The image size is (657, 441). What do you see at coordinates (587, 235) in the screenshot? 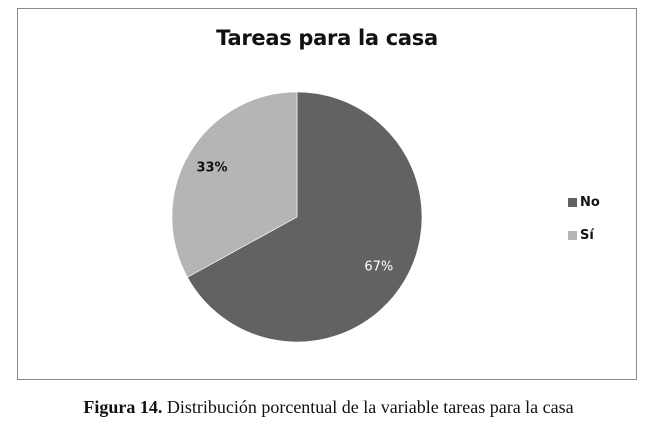
I see `legend-label-si: Sí` at bounding box center [587, 235].